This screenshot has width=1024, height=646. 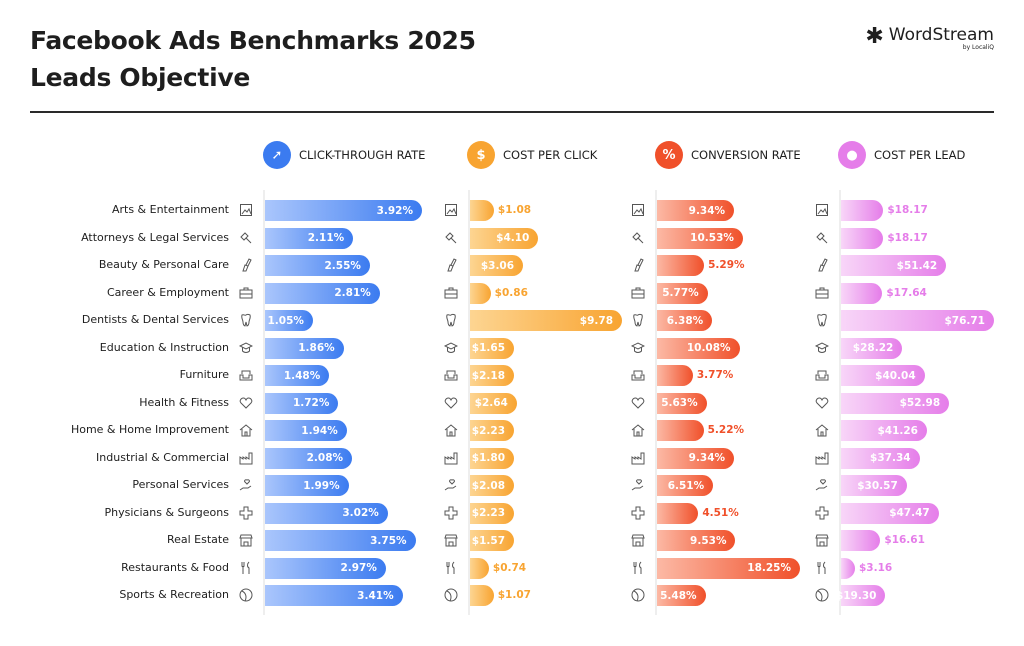 What do you see at coordinates (343, 210) in the screenshot?
I see `bar: 3.92%` at bounding box center [343, 210].